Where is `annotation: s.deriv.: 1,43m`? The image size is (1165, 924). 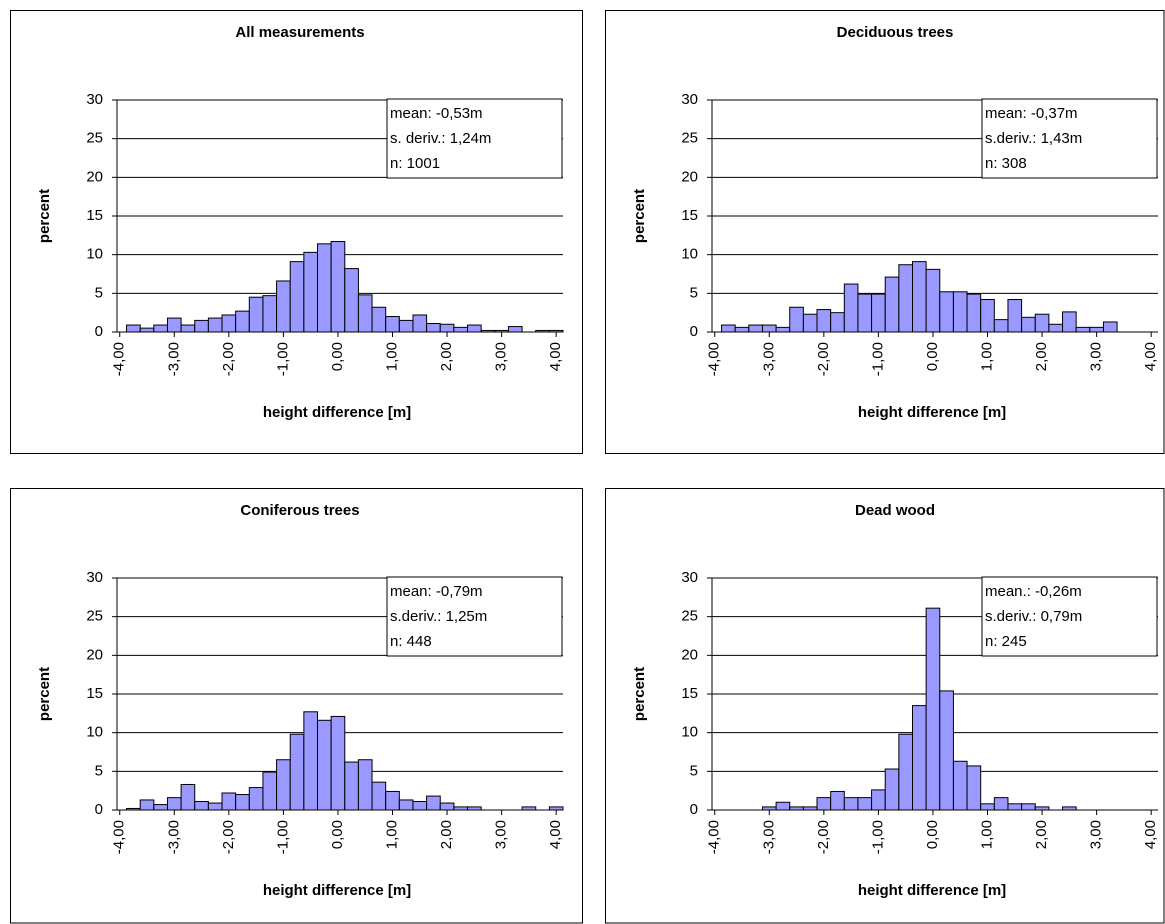
annotation: s.deriv.: 1,43m is located at coordinates (1033, 138).